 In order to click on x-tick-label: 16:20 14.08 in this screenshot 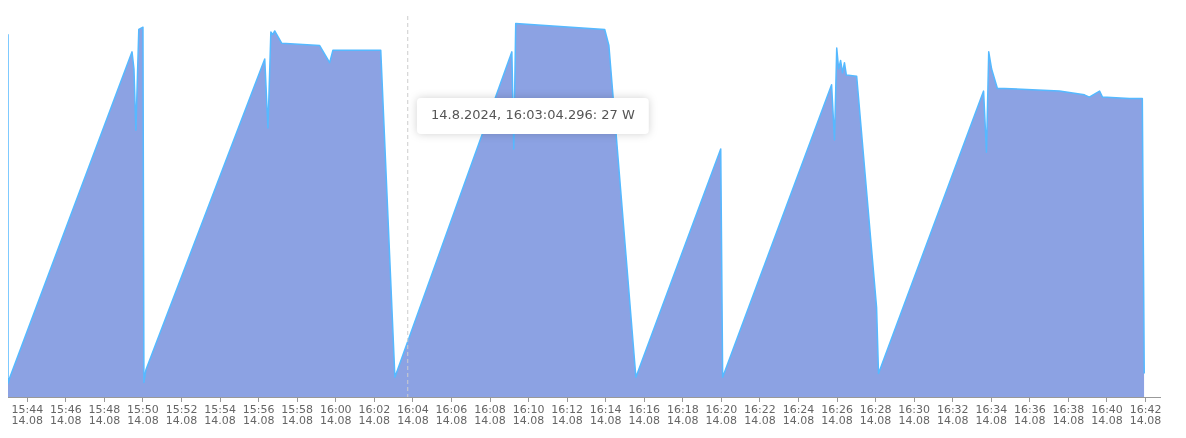, I will do `click(721, 415)`.